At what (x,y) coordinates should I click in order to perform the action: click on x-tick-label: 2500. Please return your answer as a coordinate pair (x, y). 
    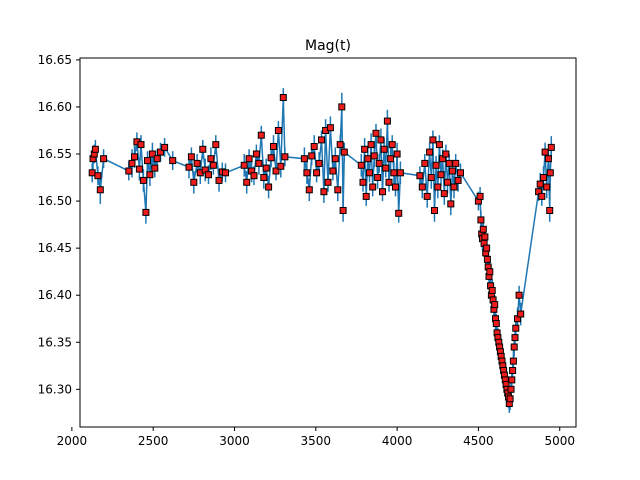
    Looking at the image, I should click on (153, 441).